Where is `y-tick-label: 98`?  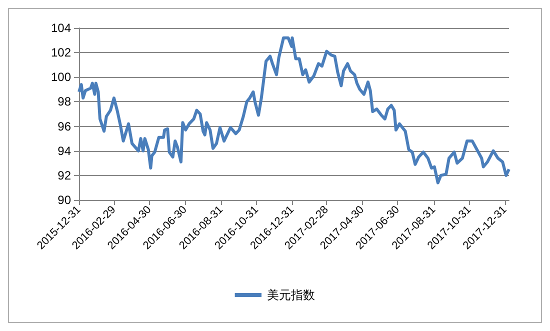
y-tick-label: 98 is located at coordinates (65, 101).